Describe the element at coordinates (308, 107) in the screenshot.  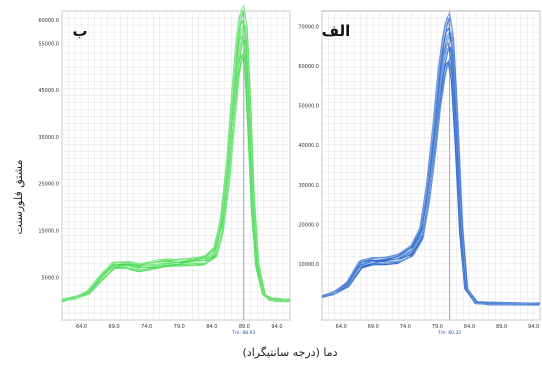
I see `y-tick-label: 50000.0` at that location.